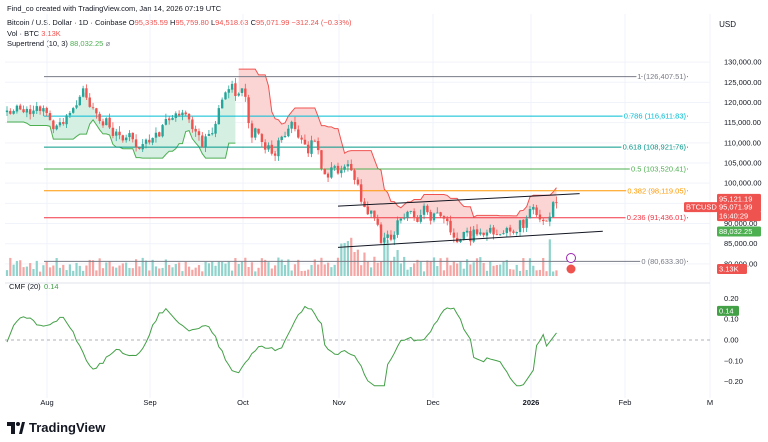 The width and height of the screenshot is (768, 442). What do you see at coordinates (740, 243) in the screenshot?
I see `price-tick-label: 85,000.00` at bounding box center [740, 243].